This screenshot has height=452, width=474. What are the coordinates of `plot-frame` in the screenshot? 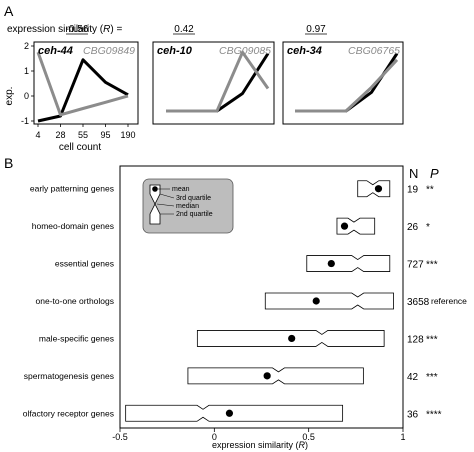 It's located at (86, 83).